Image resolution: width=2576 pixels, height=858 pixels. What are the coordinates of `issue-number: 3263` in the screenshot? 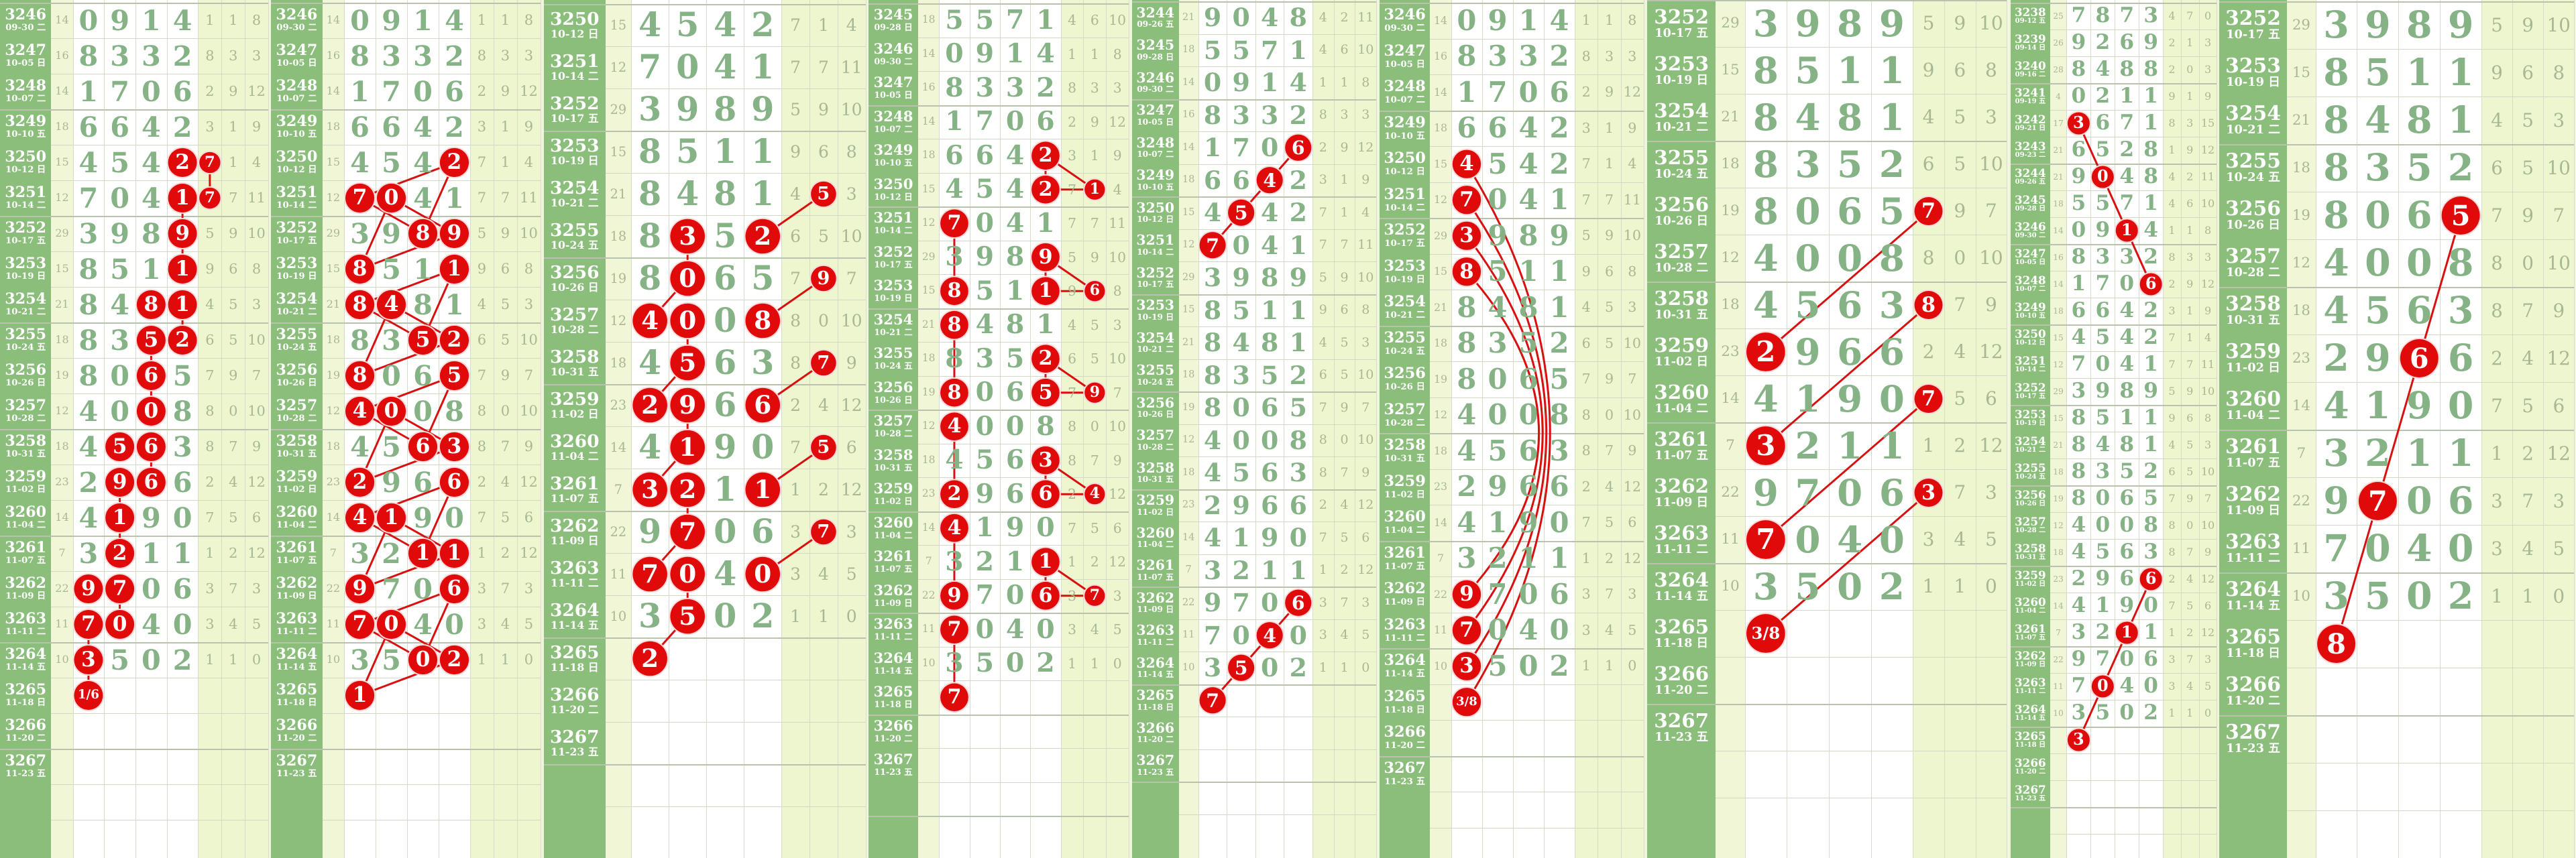 It's located at (2253, 542).